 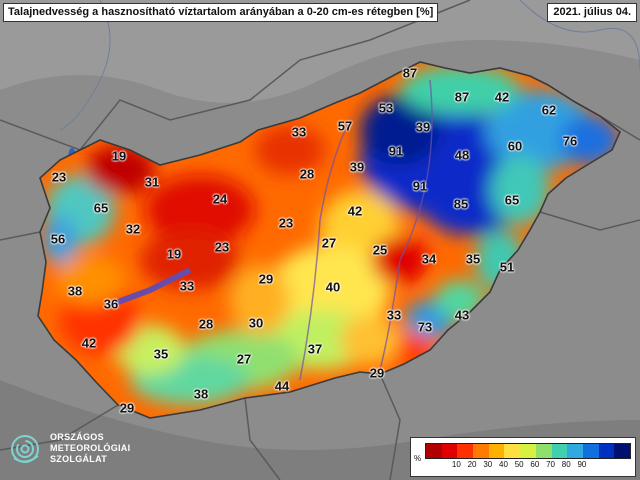 What do you see at coordinates (519, 464) in the screenshot?
I see `legend-tick-label: 50` at bounding box center [519, 464].